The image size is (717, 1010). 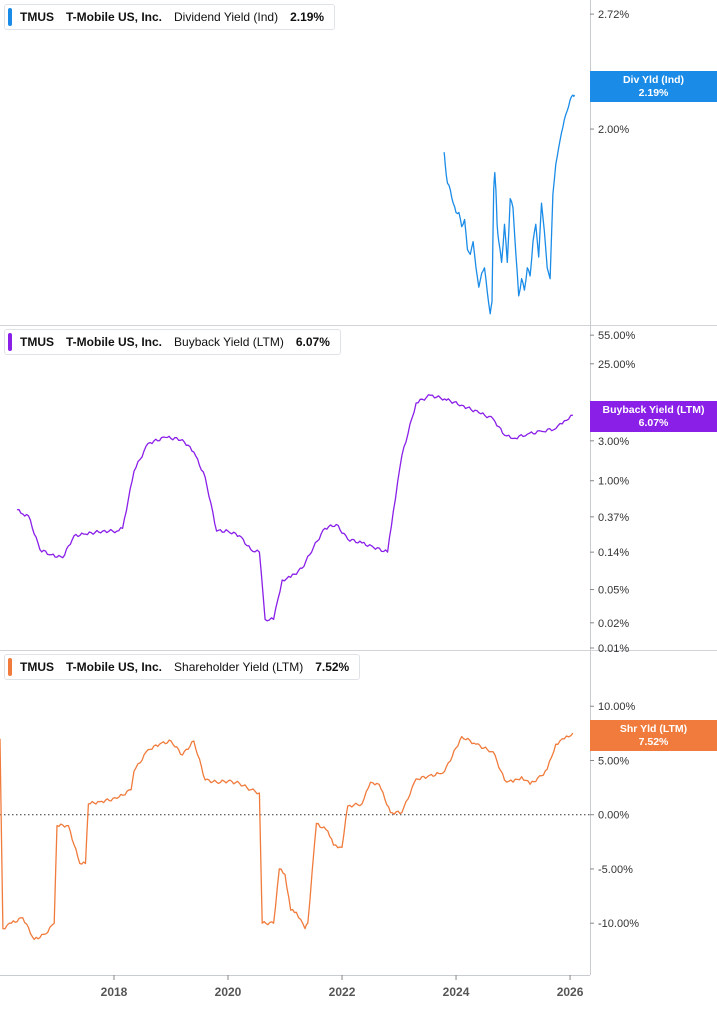 I want to click on y-tick-label: 10.00%, so click(x=617, y=707).